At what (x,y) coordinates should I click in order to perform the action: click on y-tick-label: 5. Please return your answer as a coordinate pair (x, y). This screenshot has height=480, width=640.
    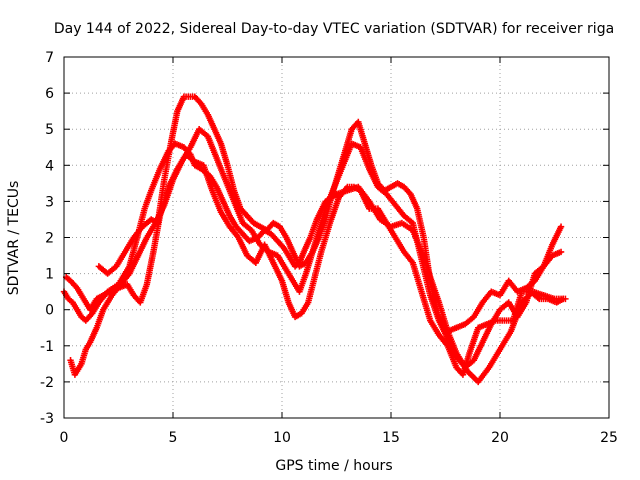
    Looking at the image, I should click on (49, 130).